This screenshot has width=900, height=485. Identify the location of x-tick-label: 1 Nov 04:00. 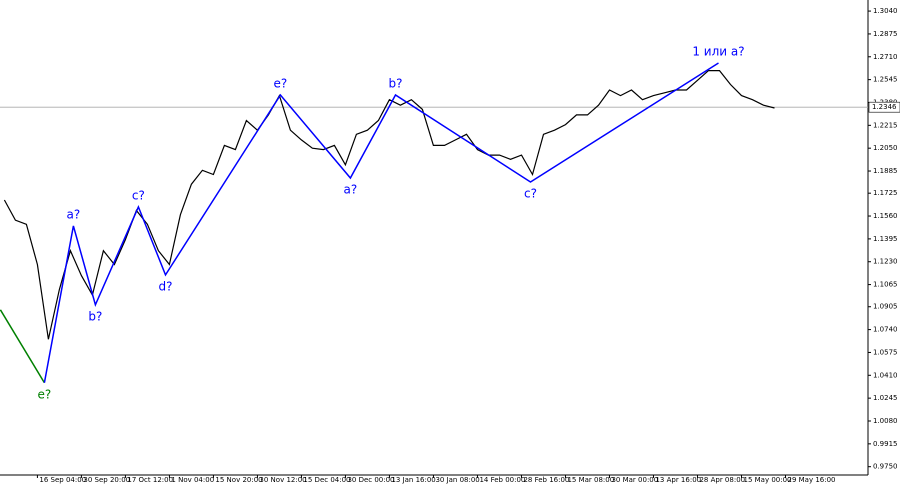
(192, 480).